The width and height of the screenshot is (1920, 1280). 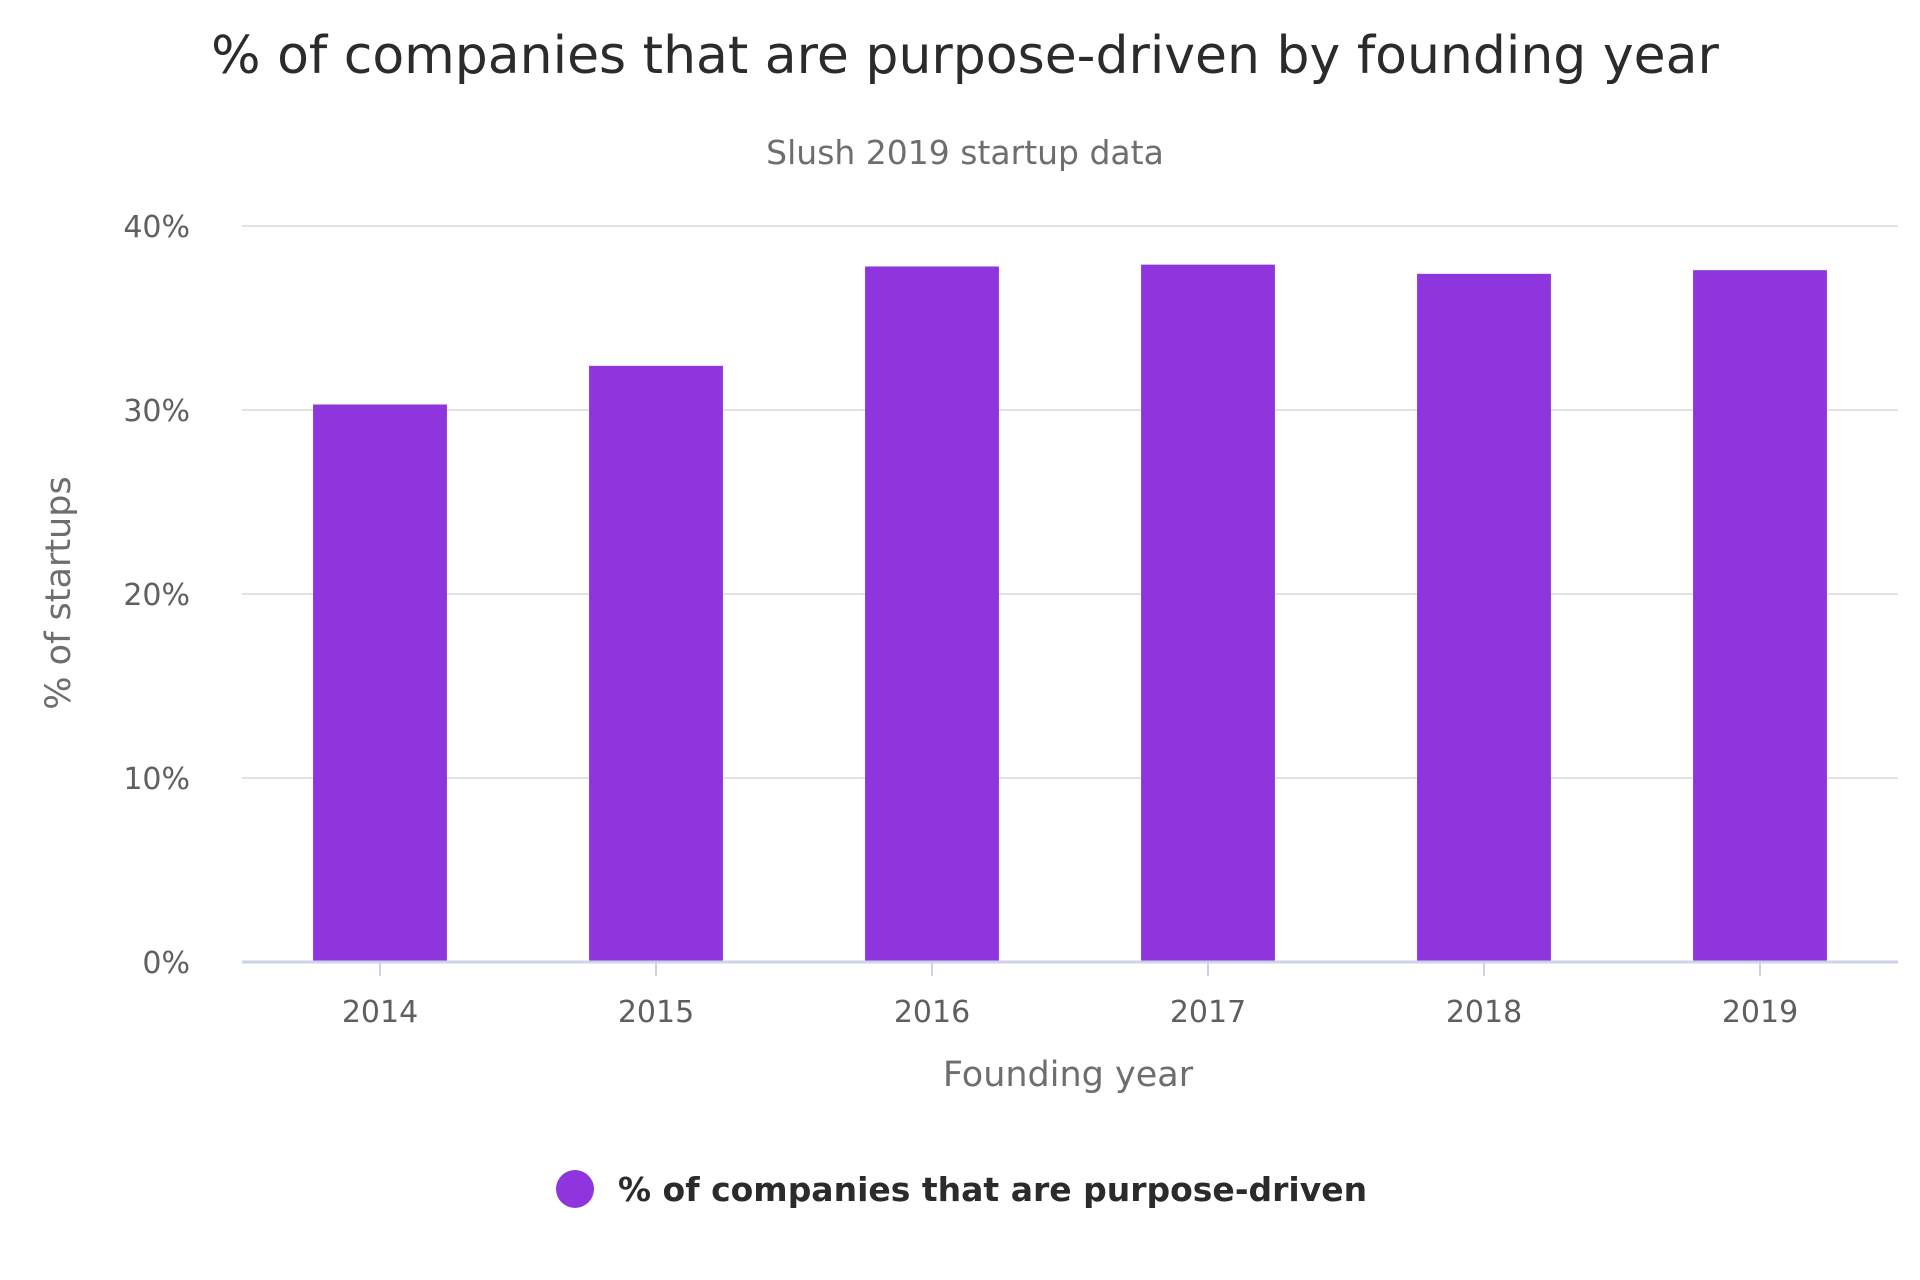 What do you see at coordinates (59, 592) in the screenshot?
I see `y-axis-title: % of startups` at bounding box center [59, 592].